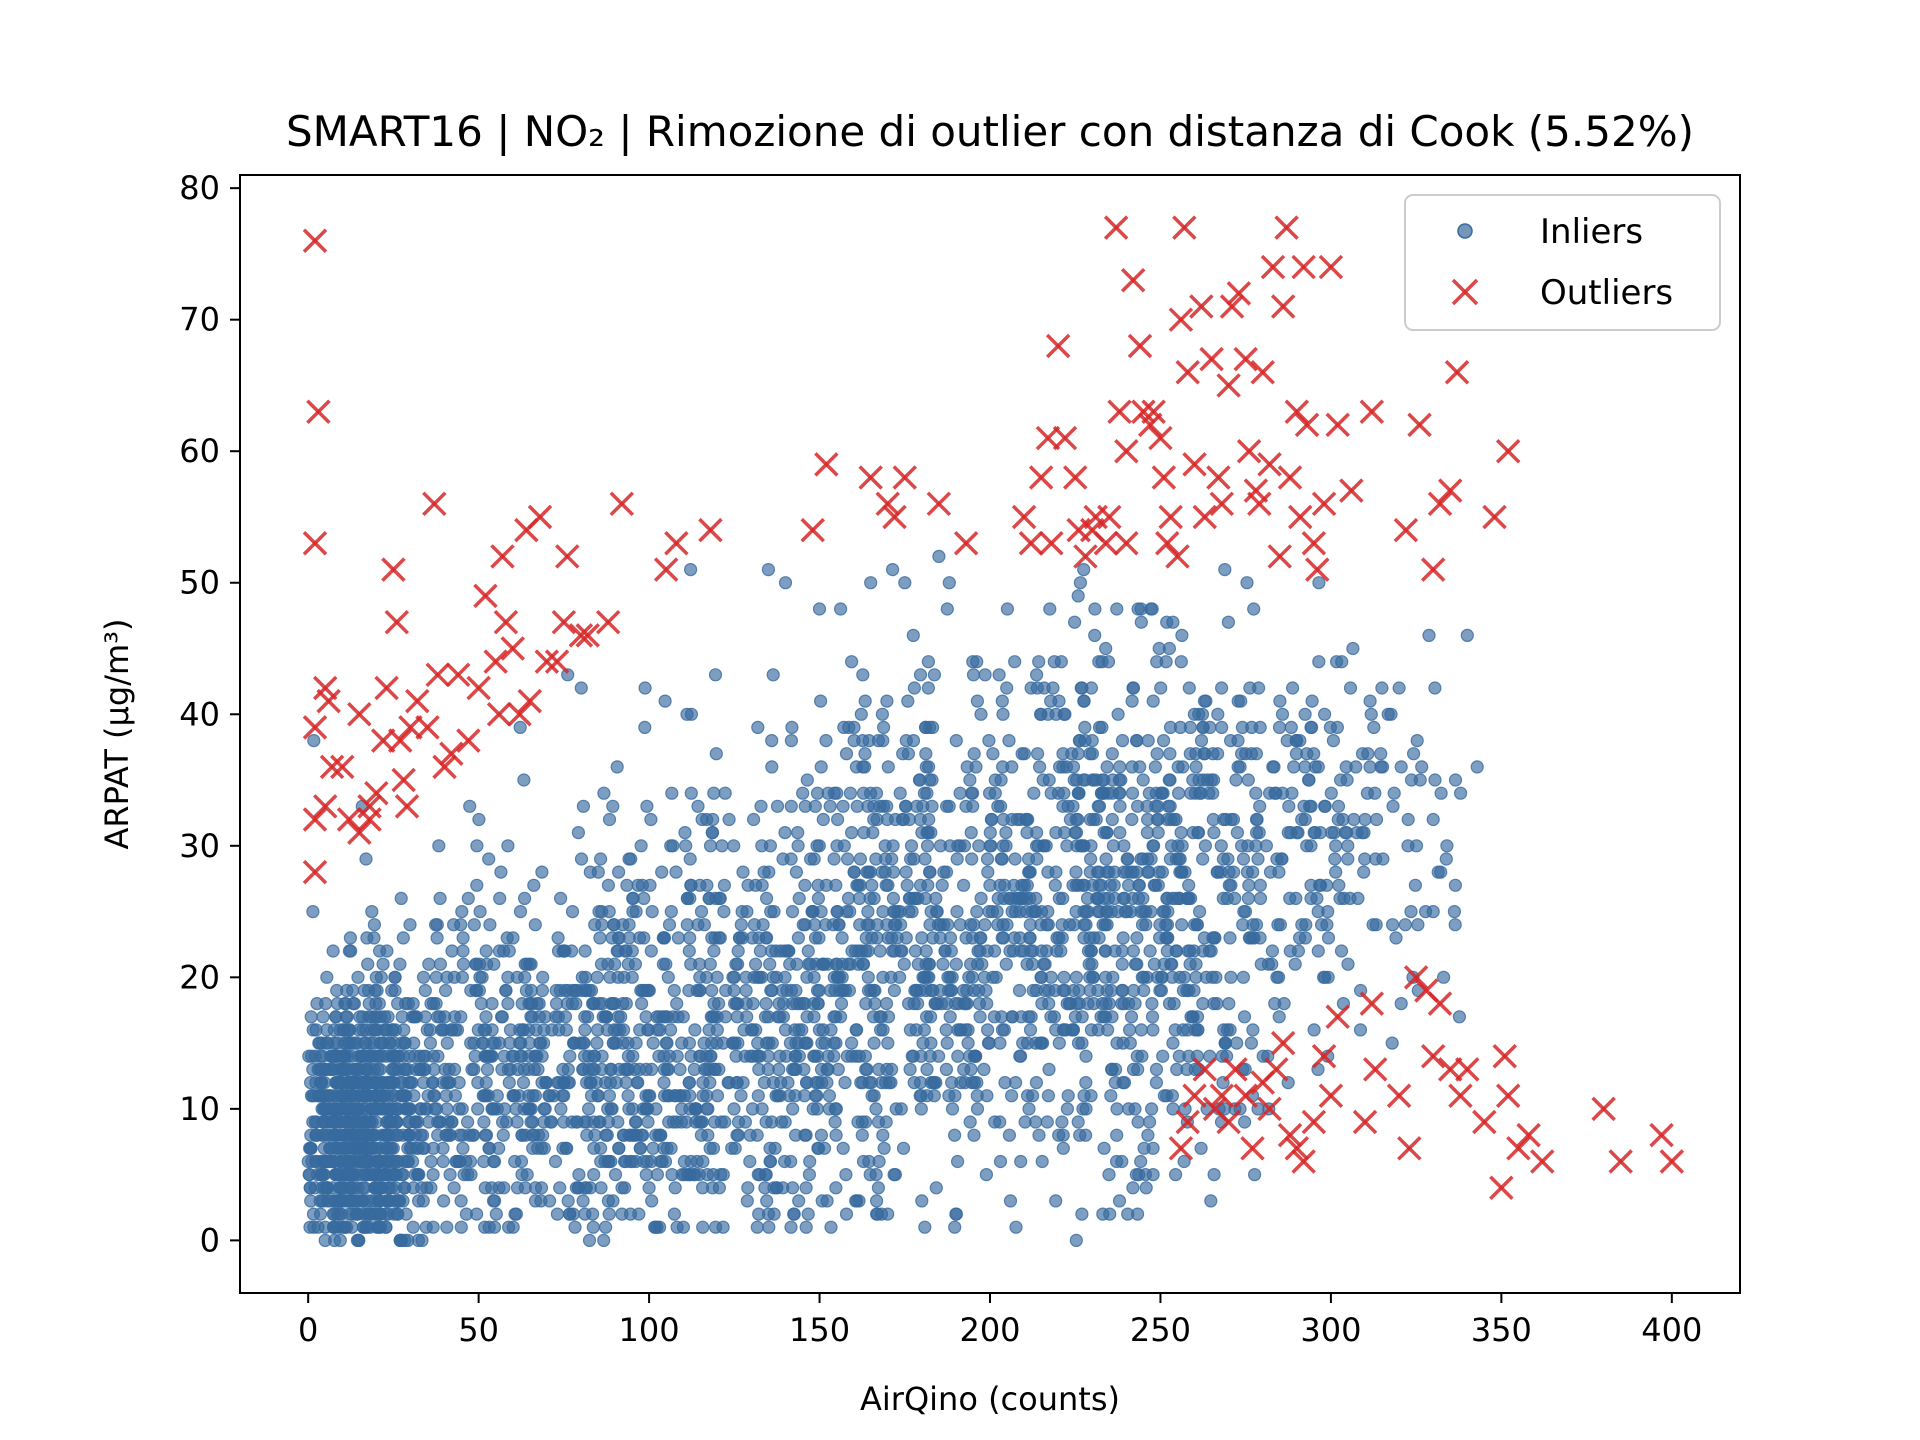 The image size is (1920, 1440). Describe the element at coordinates (199, 977) in the screenshot. I see `y-tick-label: 20` at that location.